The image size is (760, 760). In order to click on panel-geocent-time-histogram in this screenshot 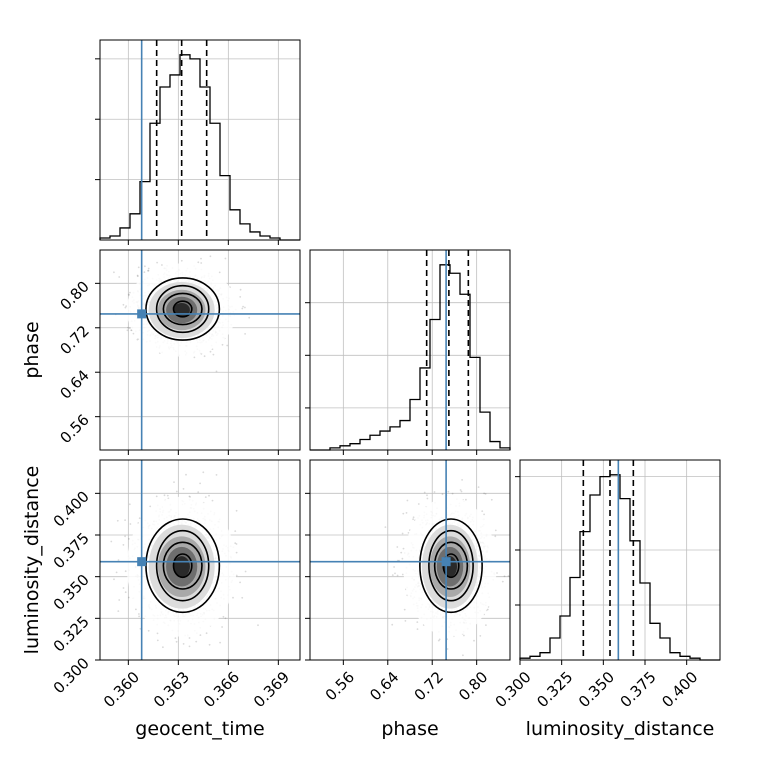, I will do `click(198, 142)`.